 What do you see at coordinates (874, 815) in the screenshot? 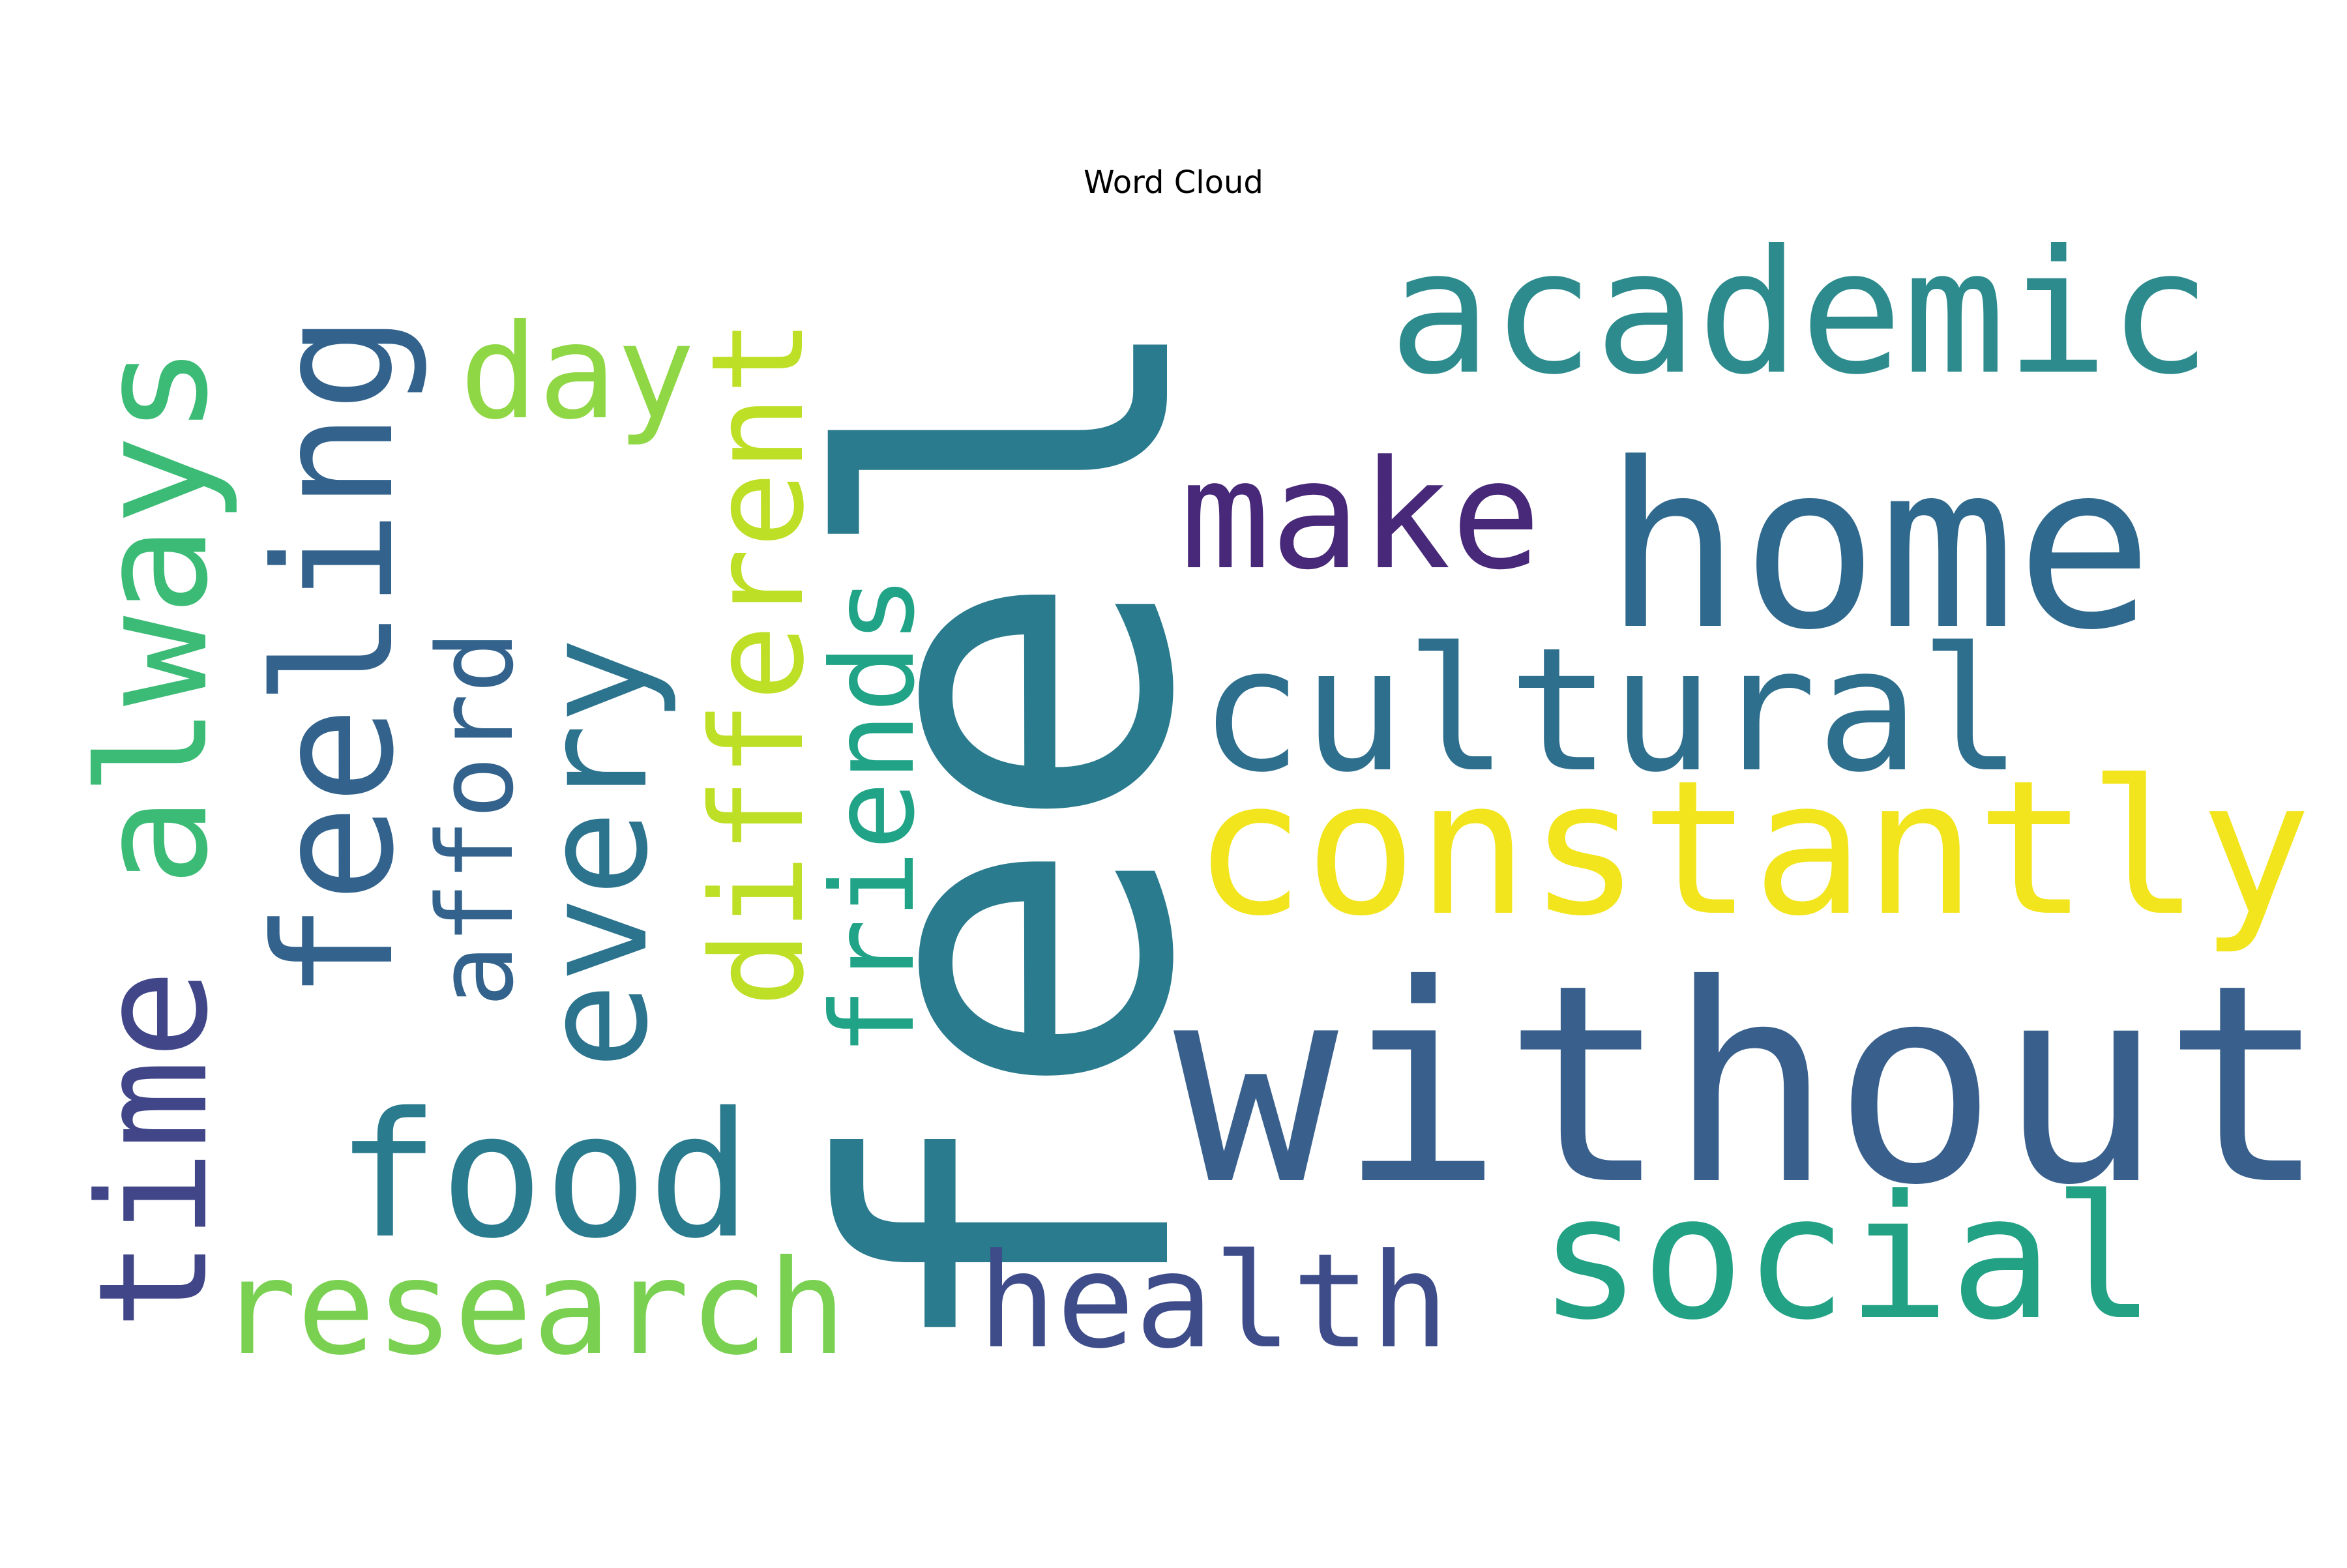
I see `word-friends: friends` at bounding box center [874, 815].